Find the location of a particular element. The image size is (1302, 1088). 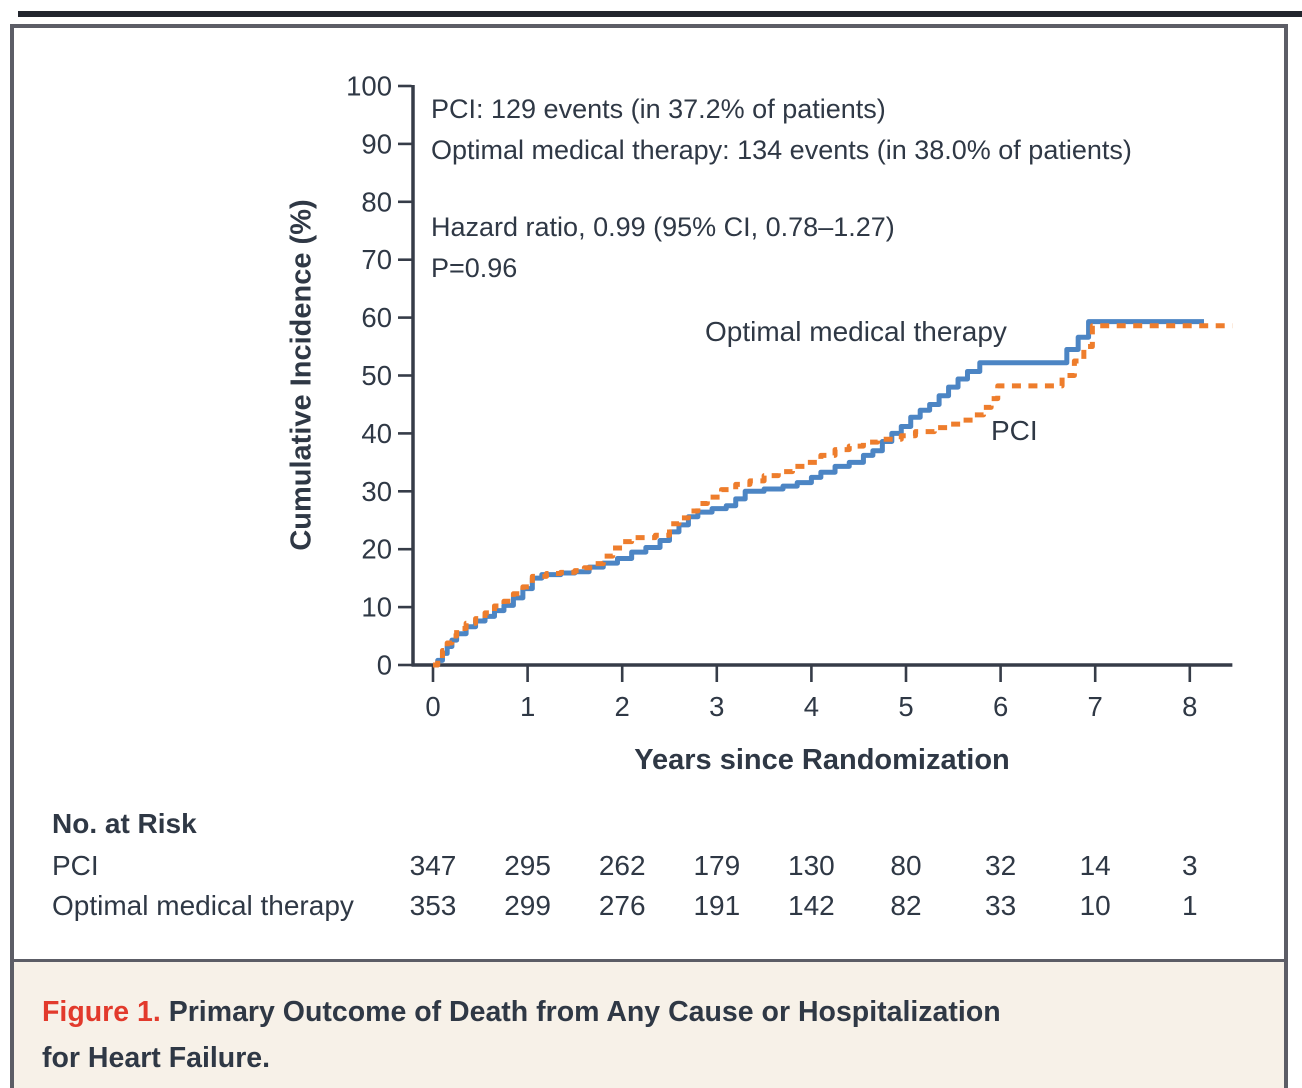

risk-row-label-omt: Optimal medical therapy is located at coordinates (203, 905).